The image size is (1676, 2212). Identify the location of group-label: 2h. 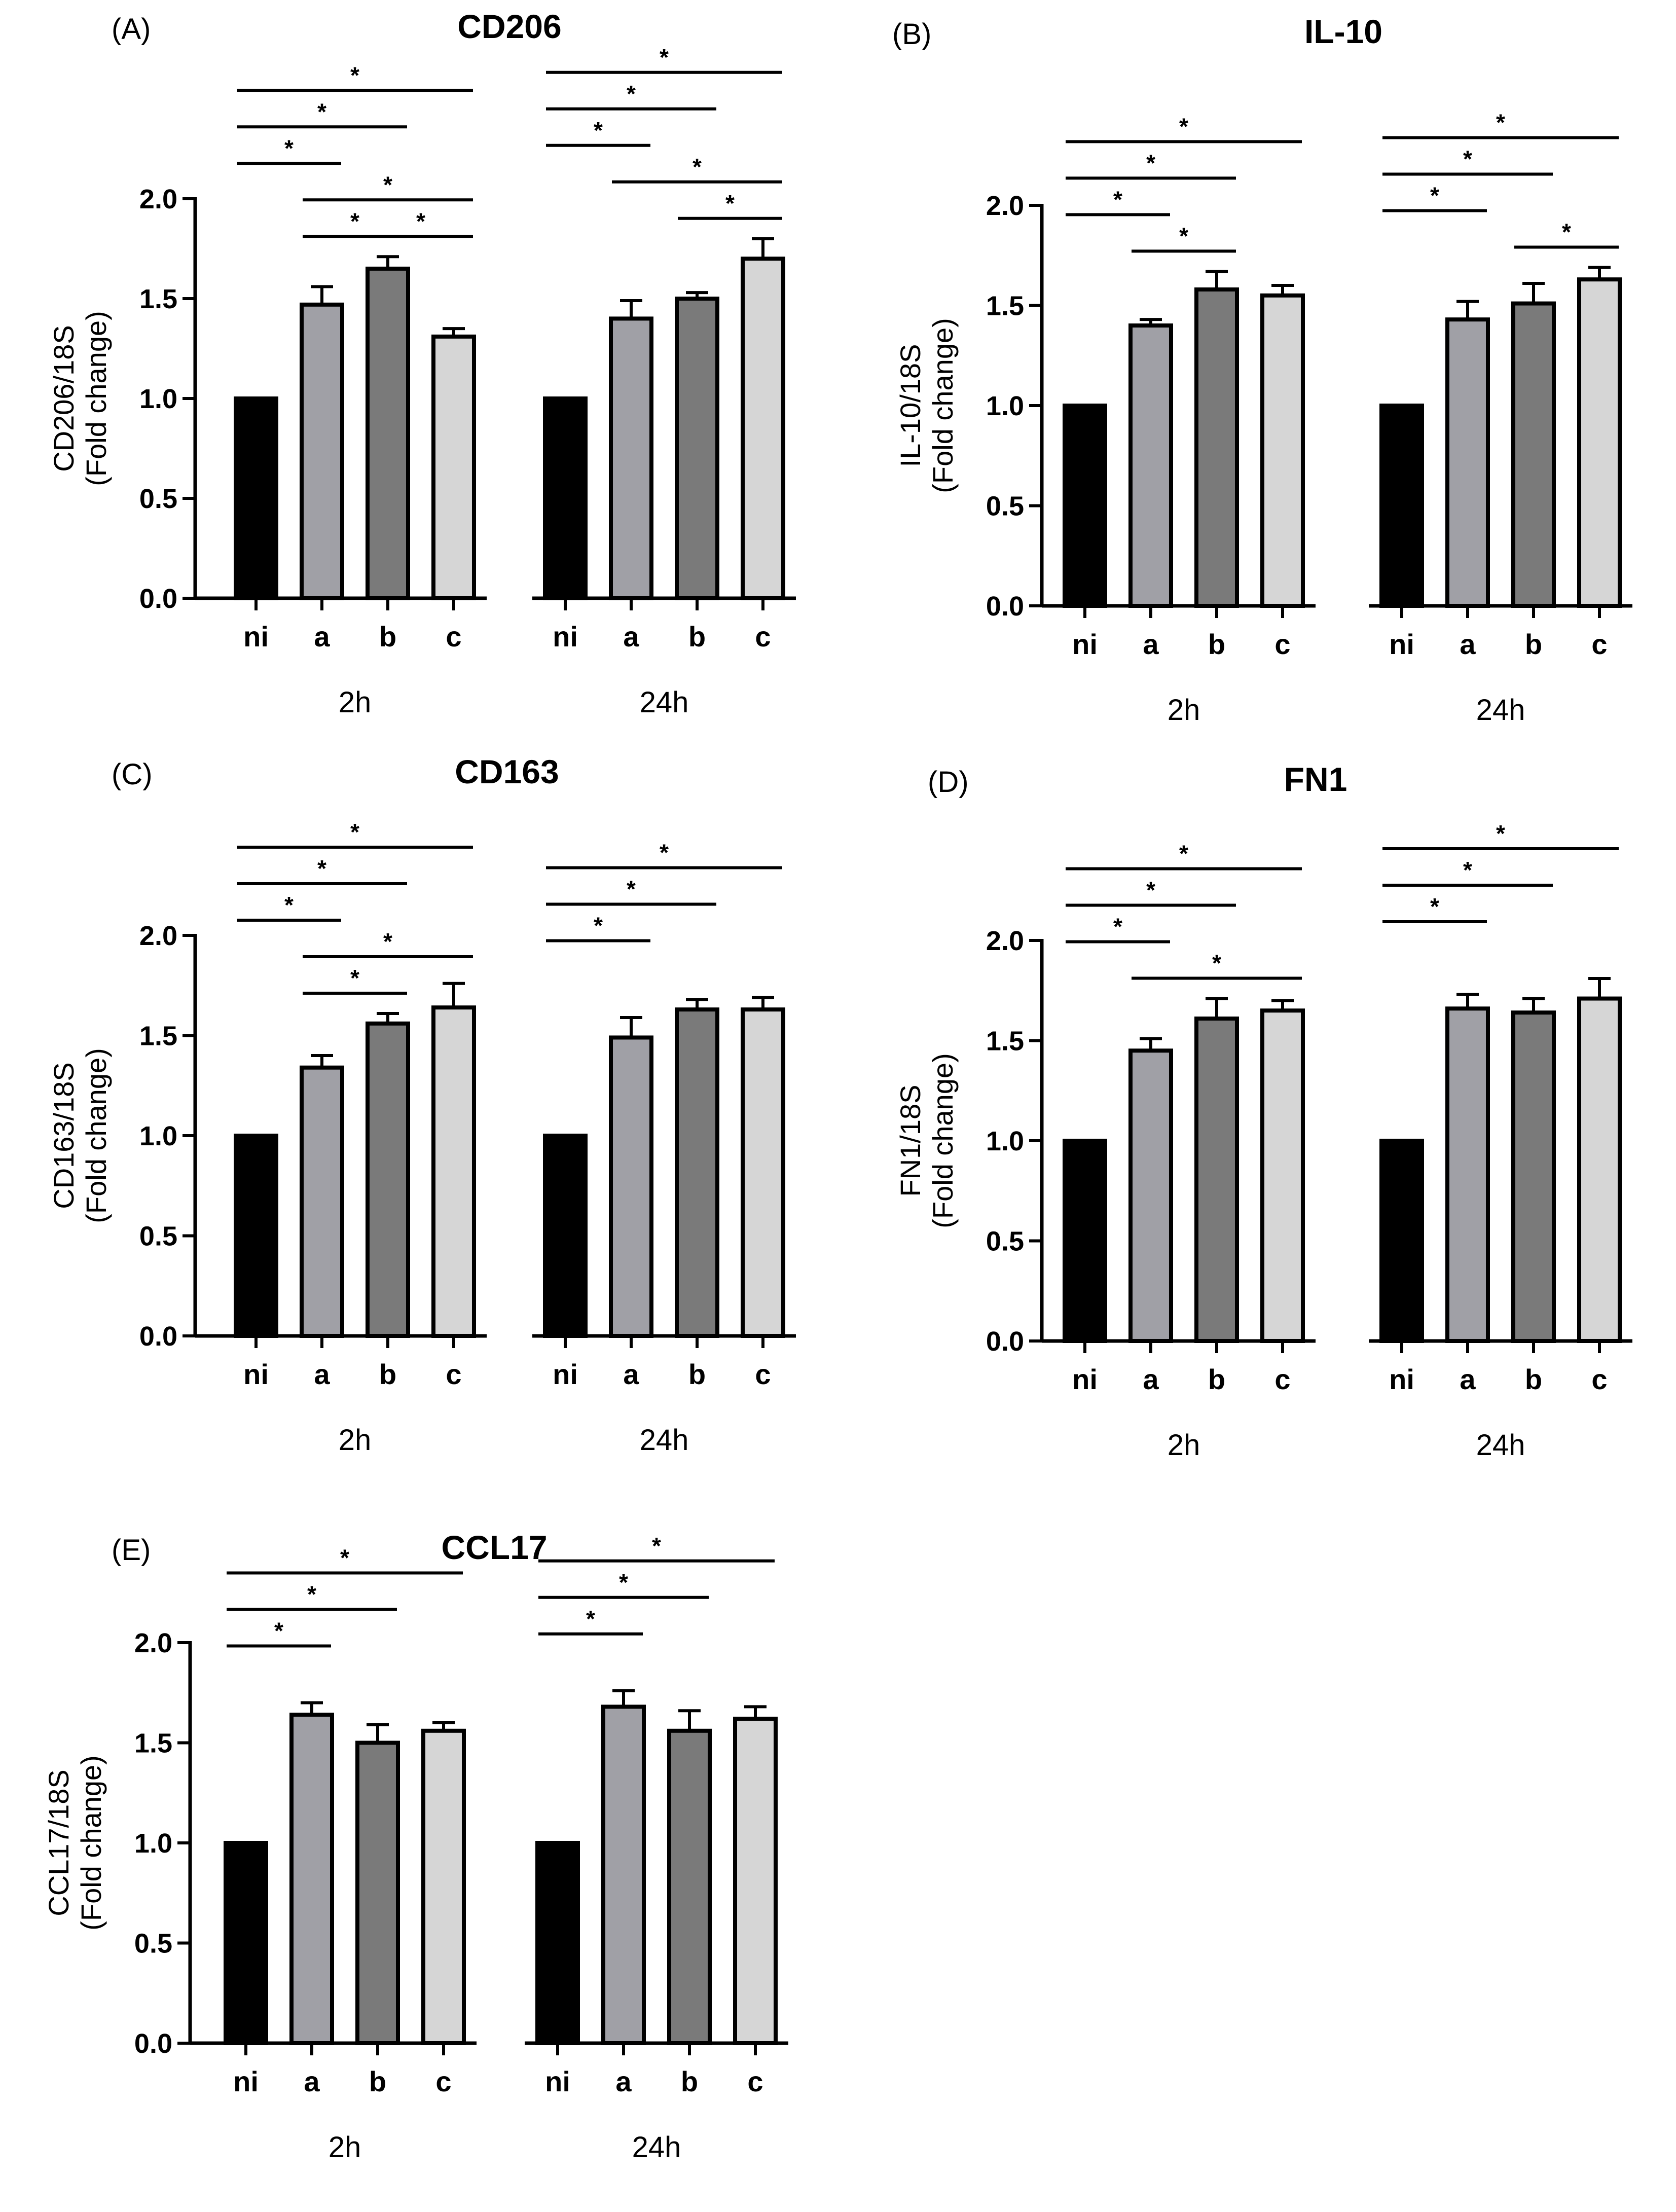
(345, 2147).